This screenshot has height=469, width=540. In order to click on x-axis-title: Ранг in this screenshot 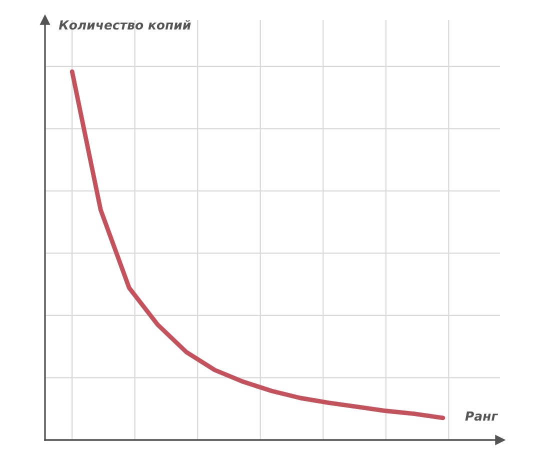, I will do `click(481, 416)`.